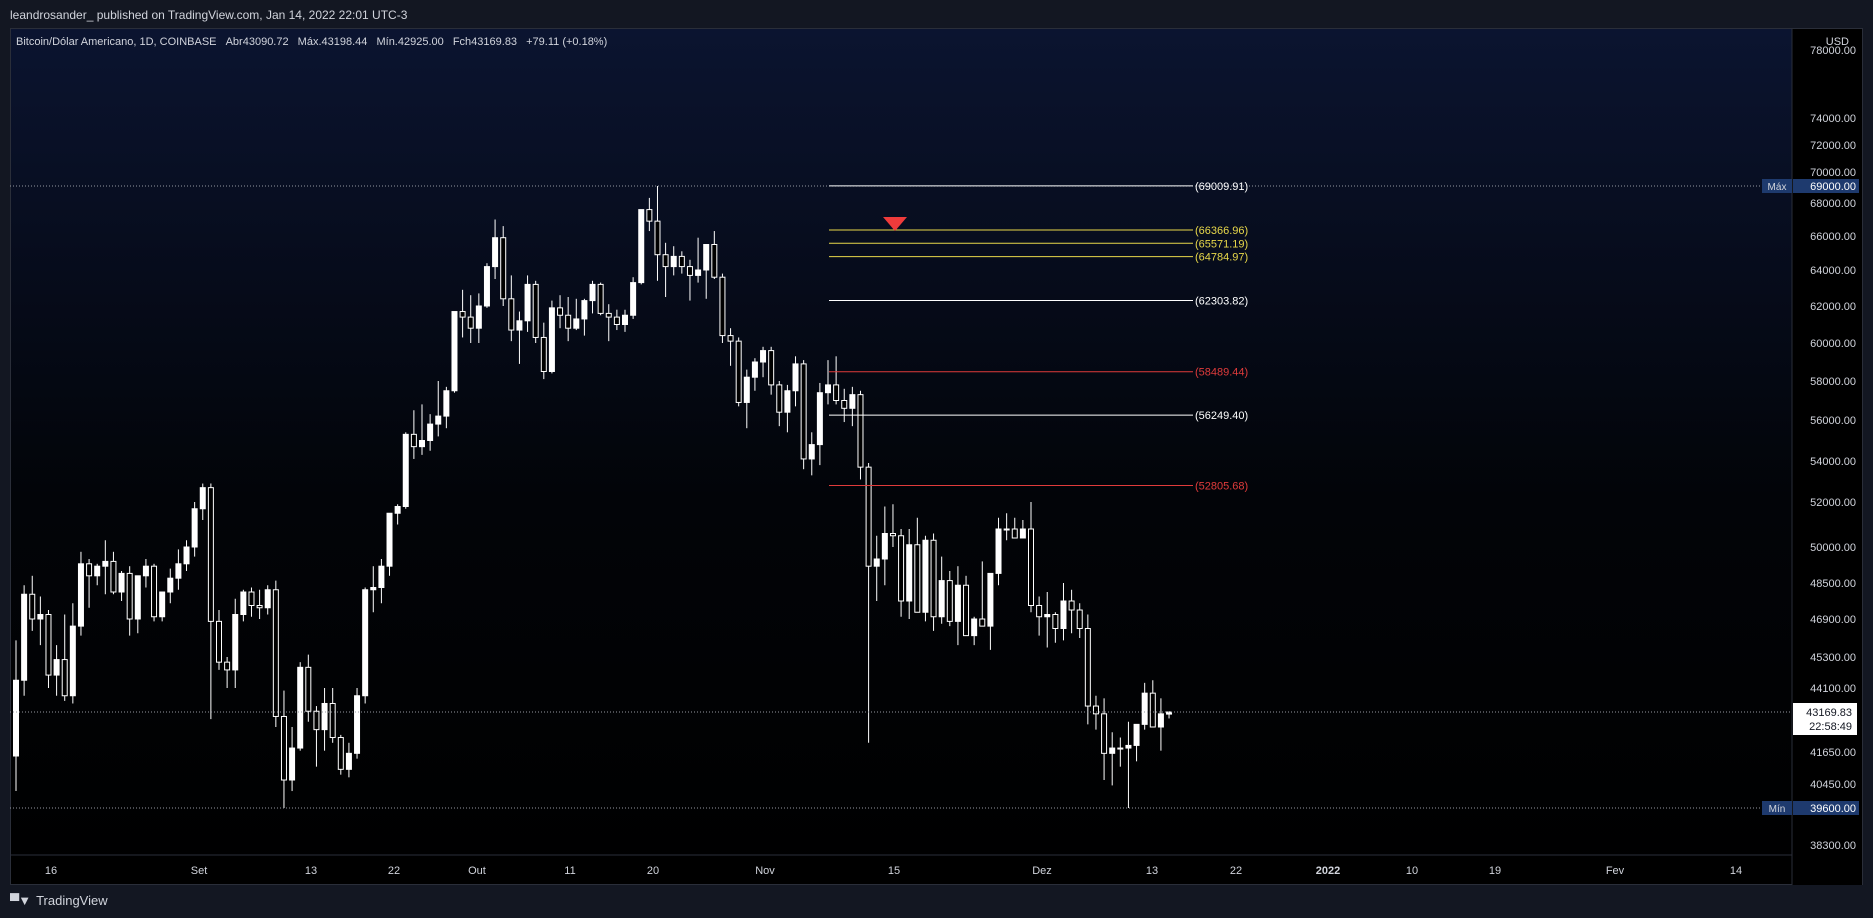 This screenshot has height=918, width=1873. I want to click on level-label: (69009.91), so click(1221, 187).